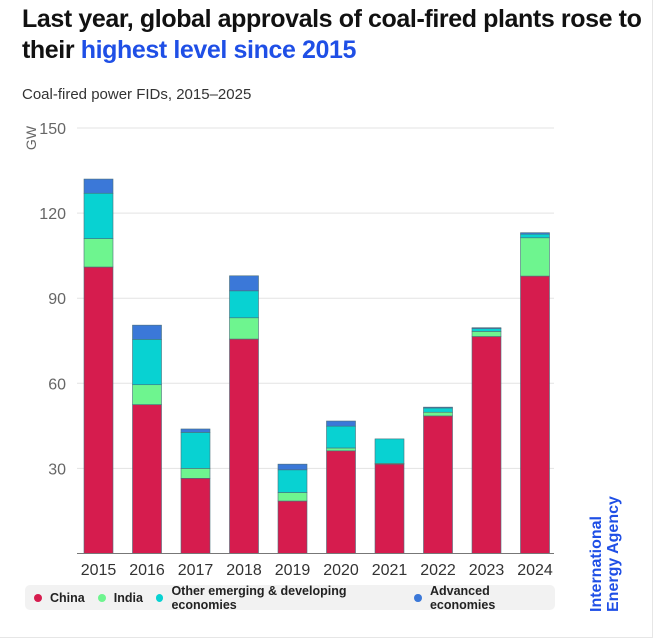 This screenshot has width=659, height=643. I want to click on bar-segment-advanced-economies-2016, so click(147, 332).